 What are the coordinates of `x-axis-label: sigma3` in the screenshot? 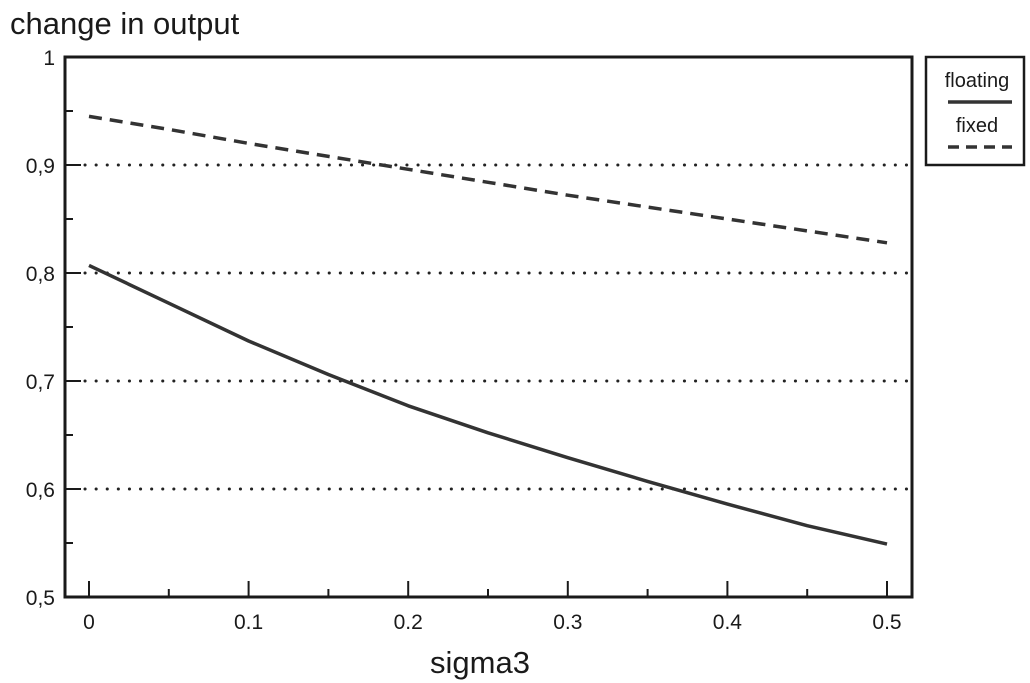 It's located at (480, 662).